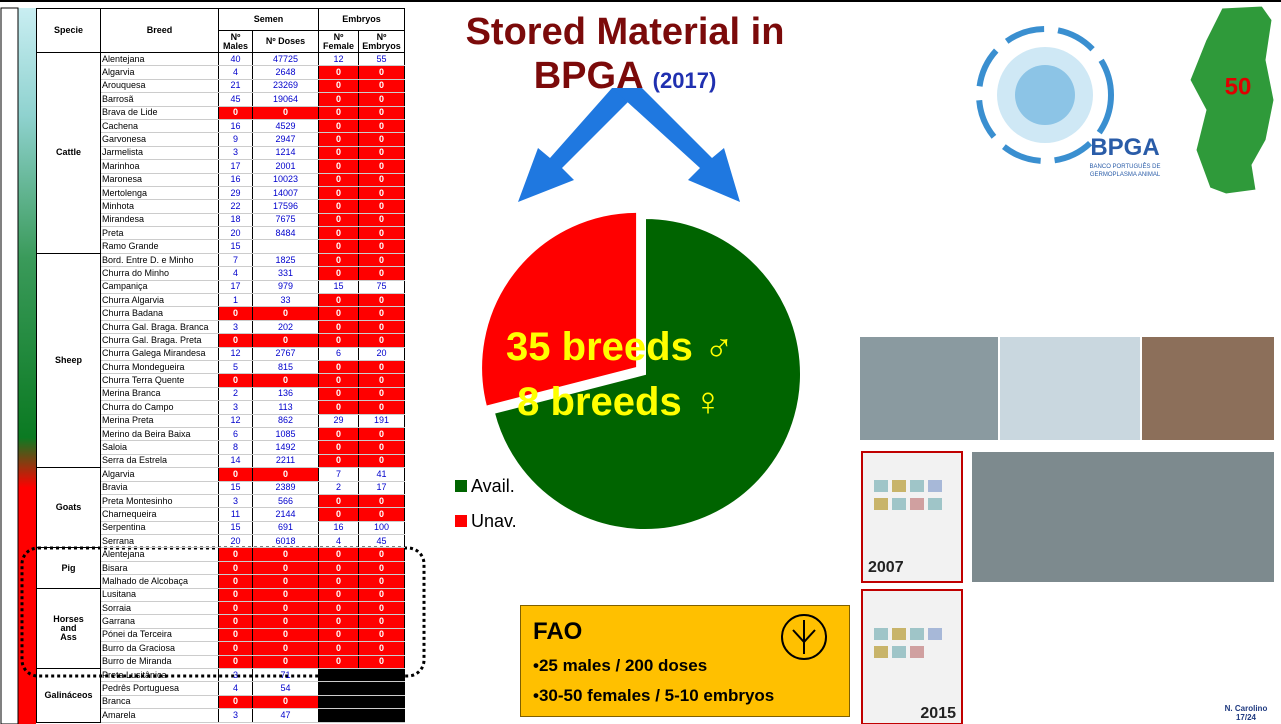  I want to click on breed-cell: Brava de Lide, so click(159, 113).